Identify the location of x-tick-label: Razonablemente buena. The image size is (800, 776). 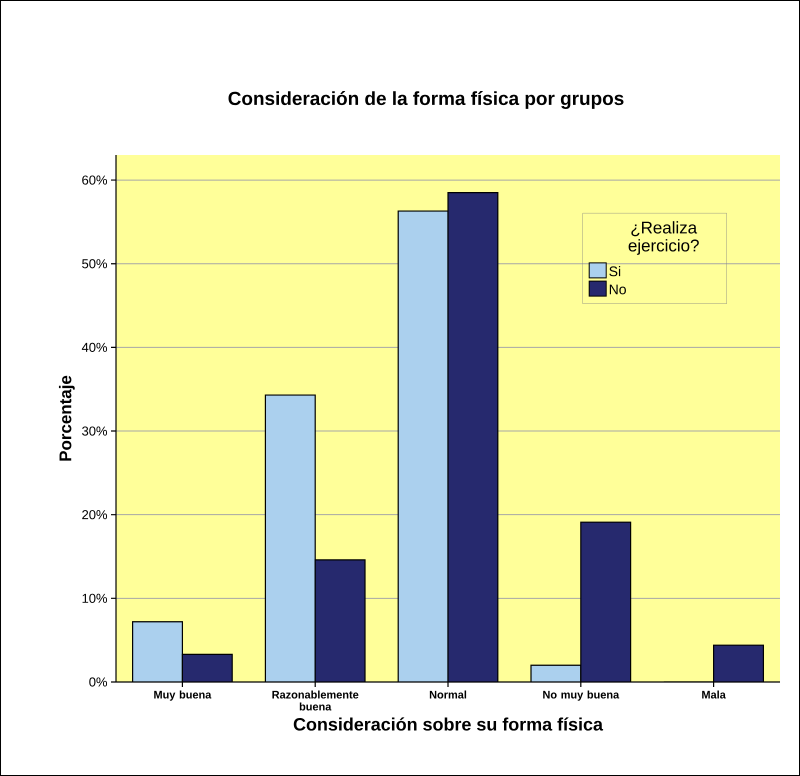
(315, 700).